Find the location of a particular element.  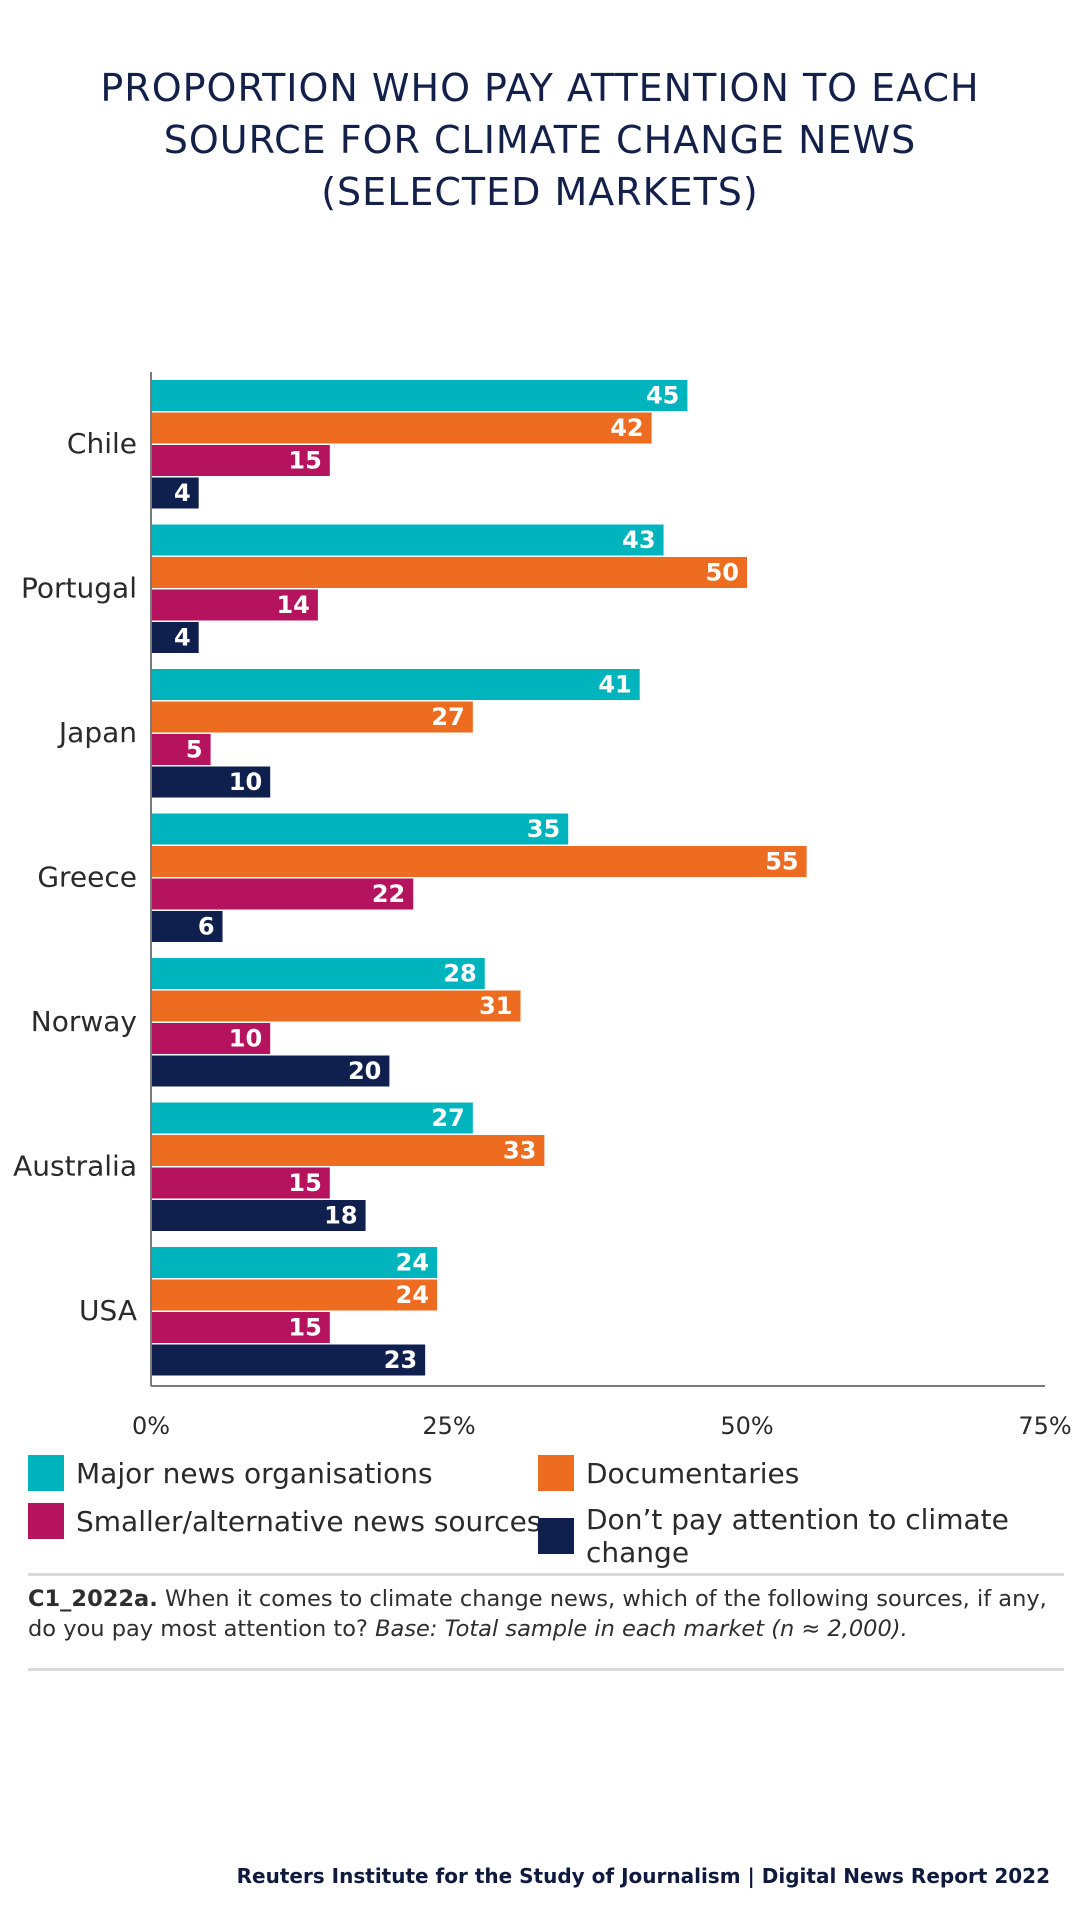

legend-label-4: Don’t pay attention to climate change is located at coordinates (797, 1536).